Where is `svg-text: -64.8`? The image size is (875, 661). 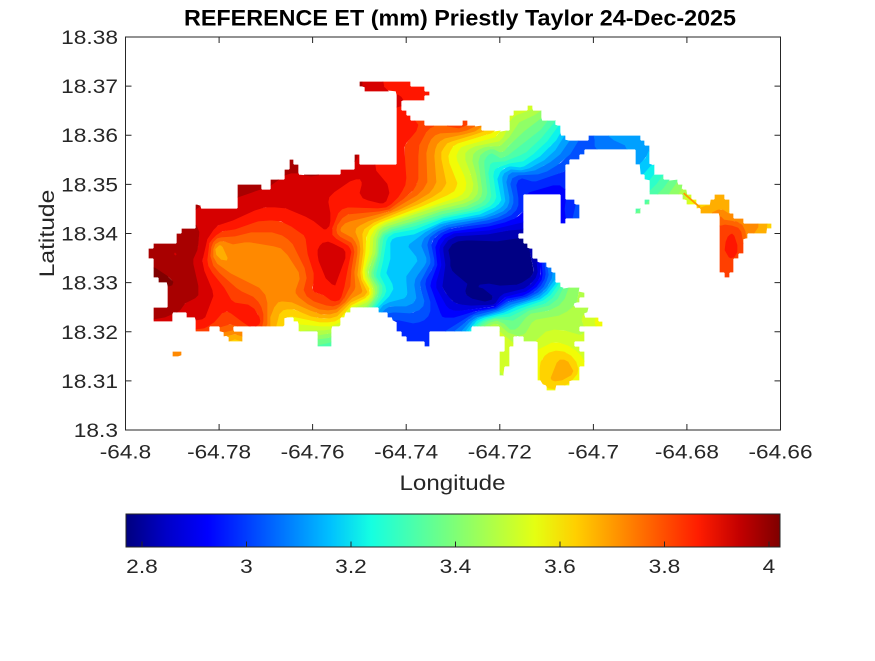 svg-text: -64.8 is located at coordinates (125, 453).